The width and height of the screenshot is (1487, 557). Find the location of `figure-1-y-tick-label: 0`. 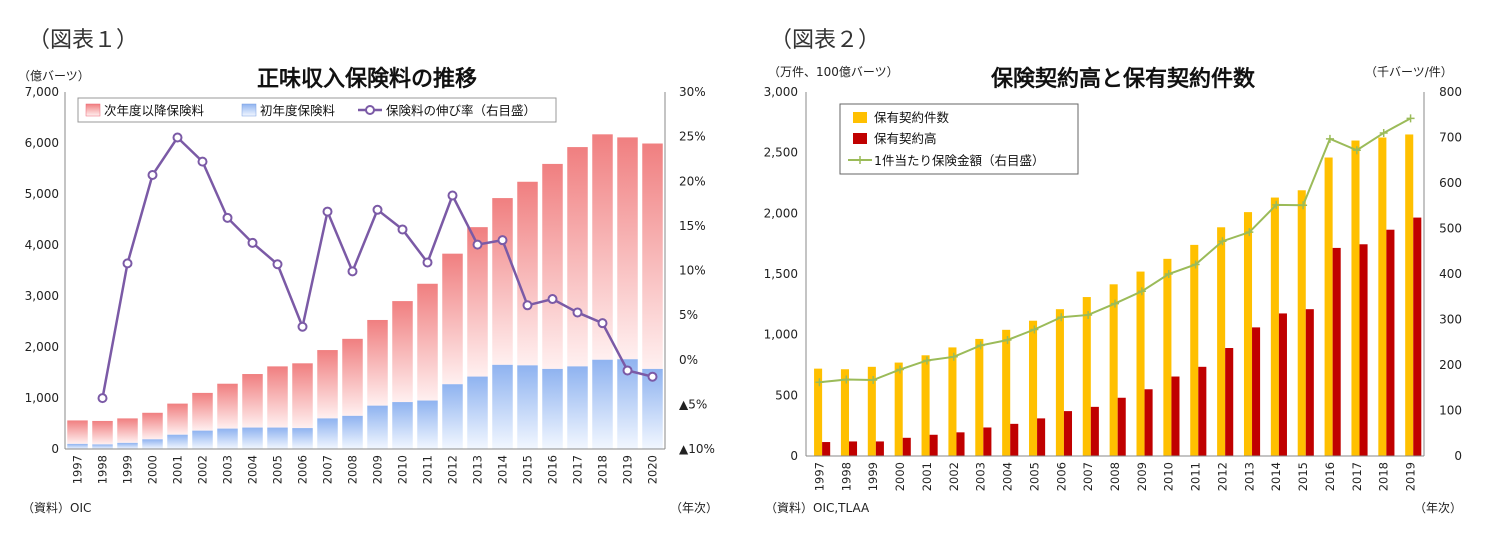

figure-1-y-tick-label: 0 is located at coordinates (55, 449).